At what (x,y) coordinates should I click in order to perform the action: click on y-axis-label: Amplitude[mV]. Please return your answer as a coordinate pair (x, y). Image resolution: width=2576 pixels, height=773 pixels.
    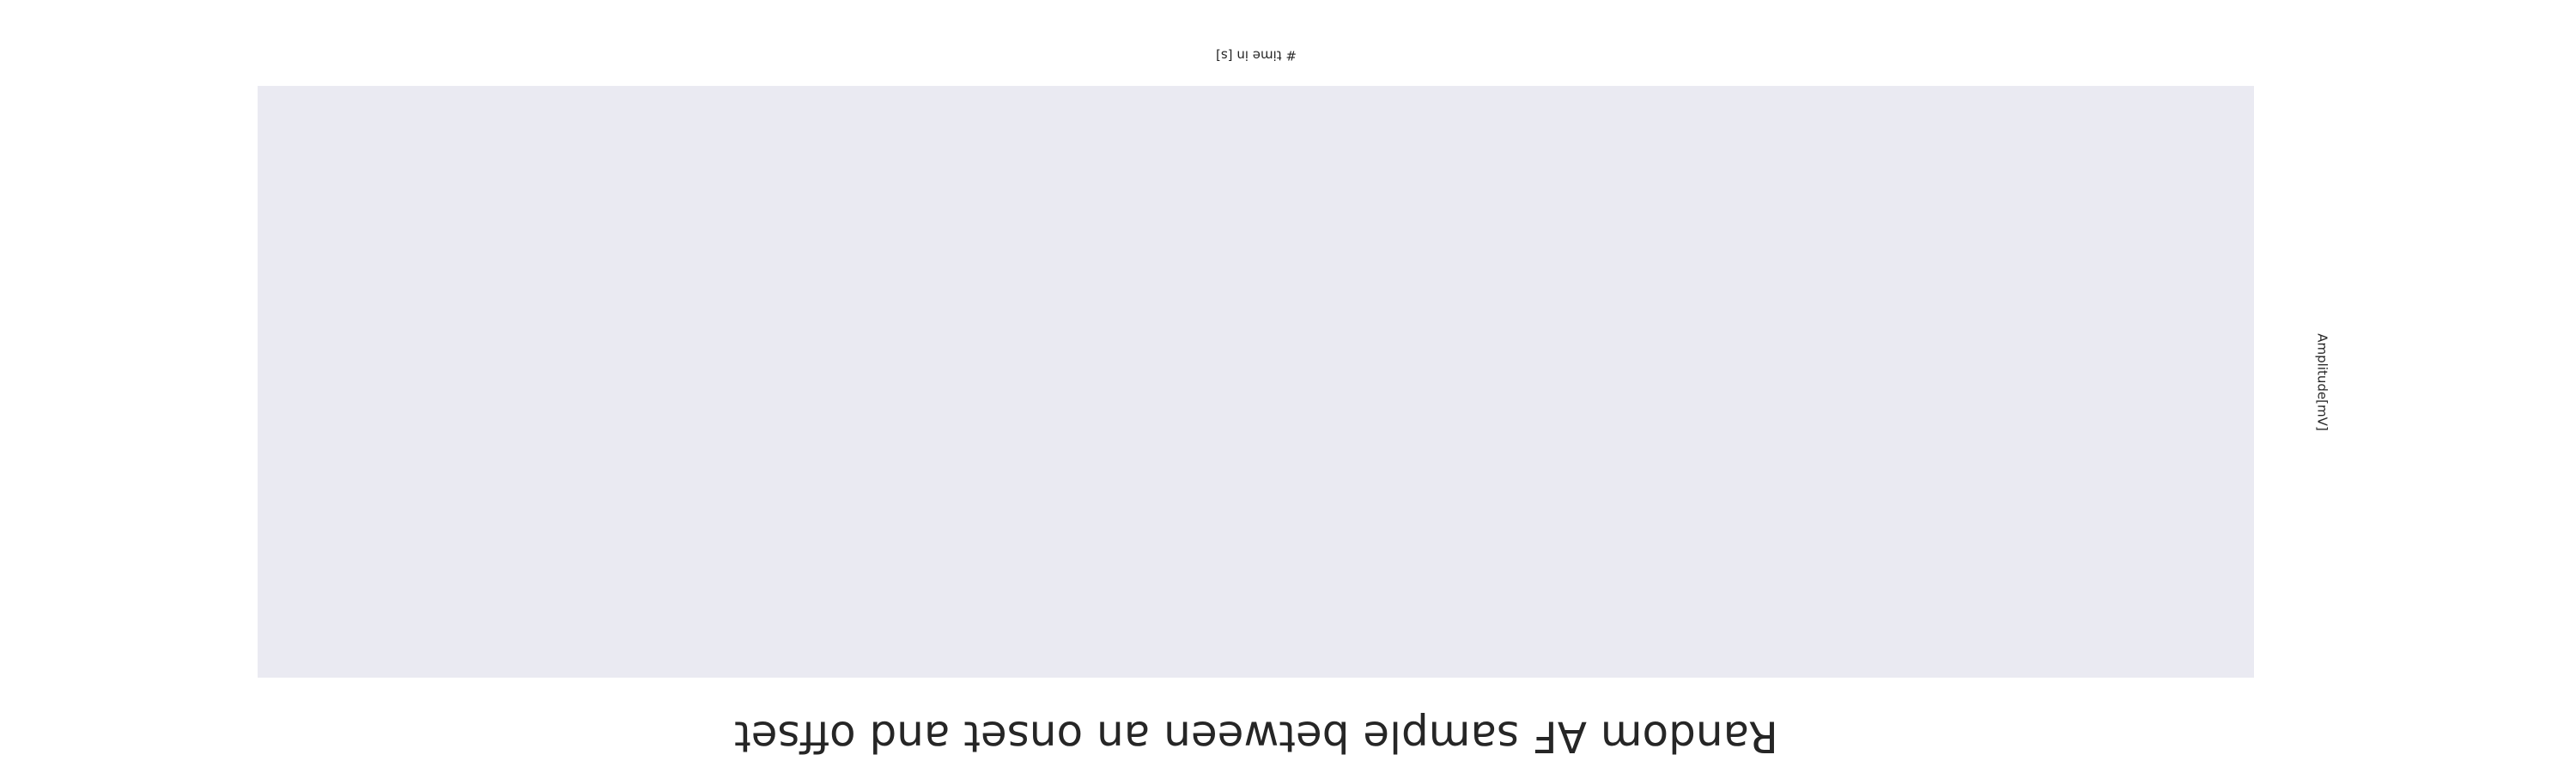
    Looking at the image, I should click on (2323, 381).